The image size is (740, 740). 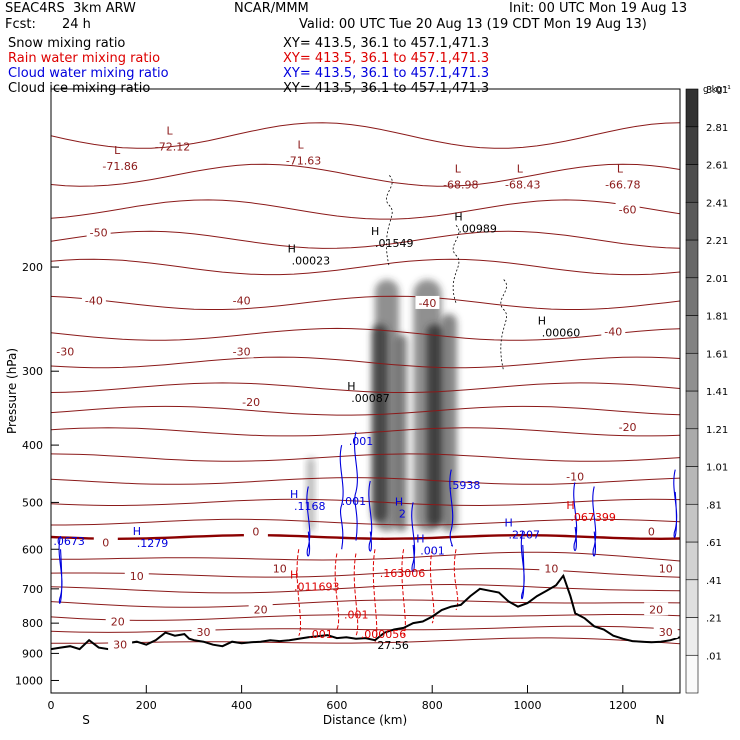 What do you see at coordinates (70, 8) in the screenshot?
I see `chart-title: SEAC4RS 3km ARW` at bounding box center [70, 8].